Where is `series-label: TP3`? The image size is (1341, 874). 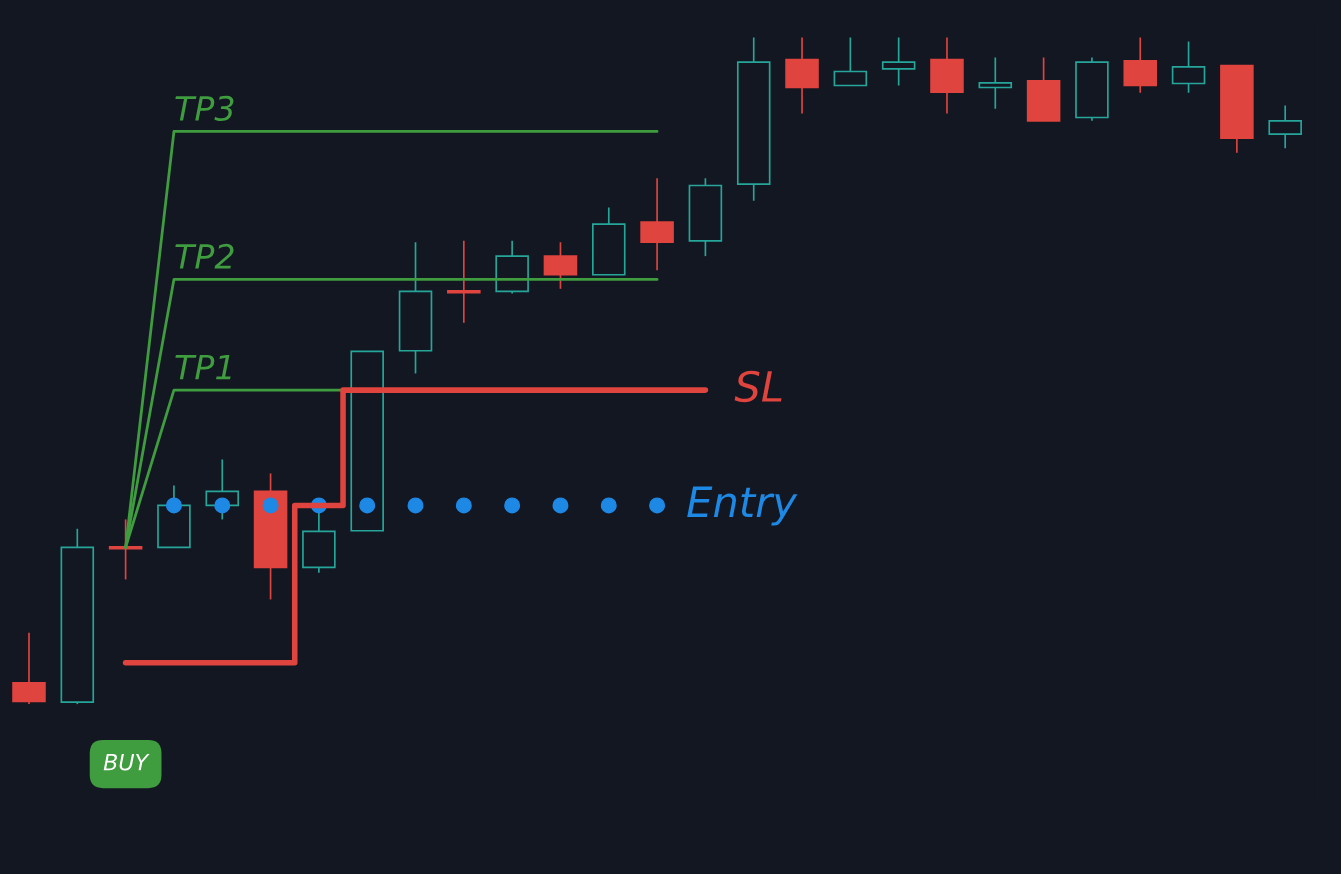 series-label: TP3 is located at coordinates (204, 108).